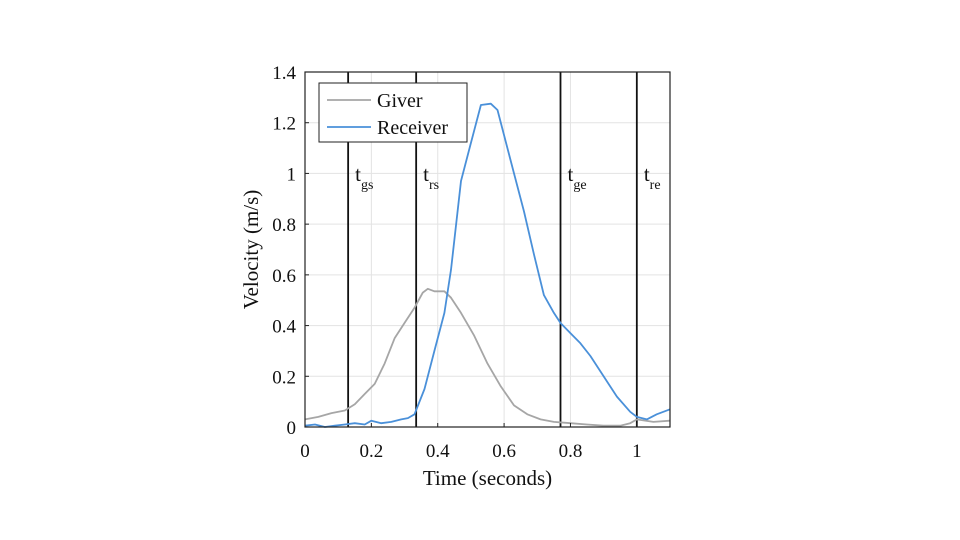 Image resolution: width=960 pixels, height=540 pixels. What do you see at coordinates (251, 250) in the screenshot?
I see `y-axis-label: Velocity (m/s)` at bounding box center [251, 250].